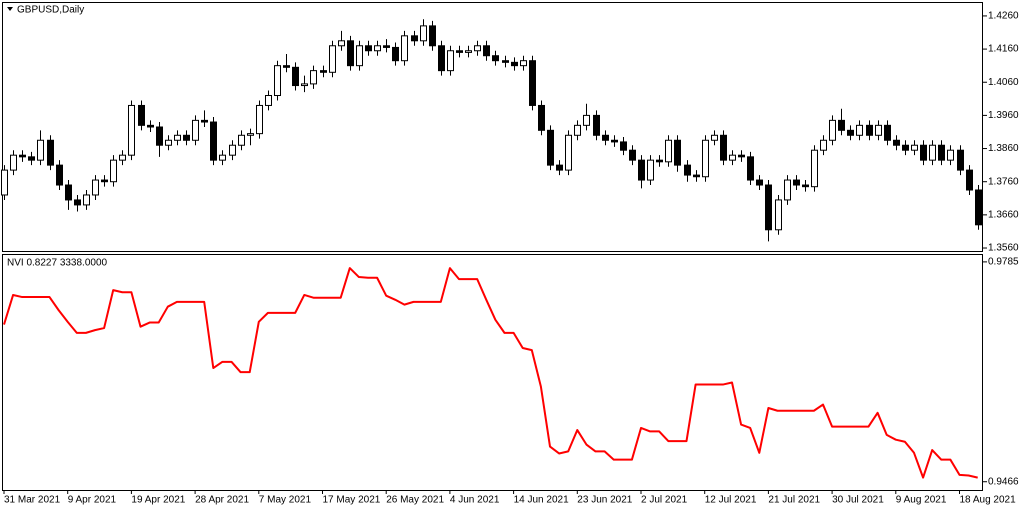 This screenshot has height=512, width=1024. What do you see at coordinates (352, 500) in the screenshot?
I see `x-tick-label: 17 May 2021` at bounding box center [352, 500].